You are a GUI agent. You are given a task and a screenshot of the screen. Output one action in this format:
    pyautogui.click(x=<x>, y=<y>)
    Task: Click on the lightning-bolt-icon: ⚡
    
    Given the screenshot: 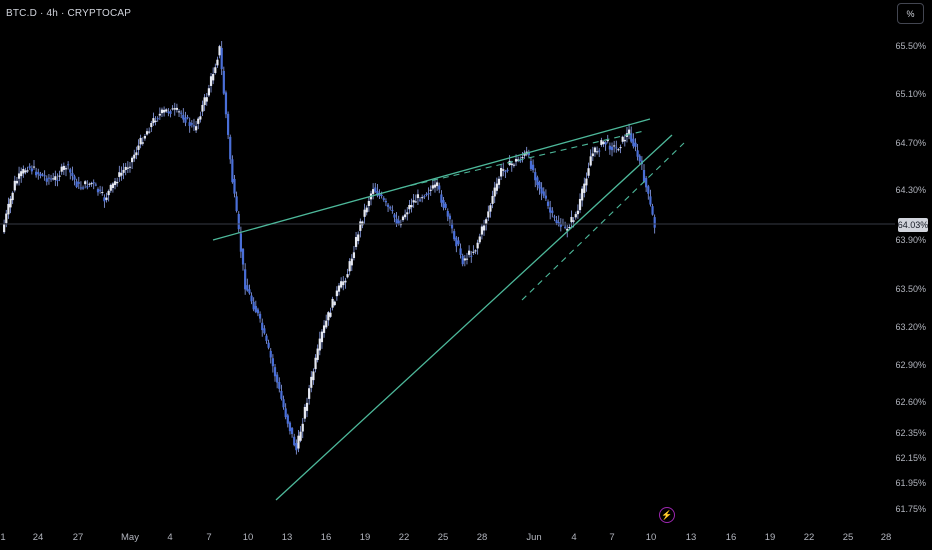 What is the action you would take?
    pyautogui.click(x=667, y=515)
    